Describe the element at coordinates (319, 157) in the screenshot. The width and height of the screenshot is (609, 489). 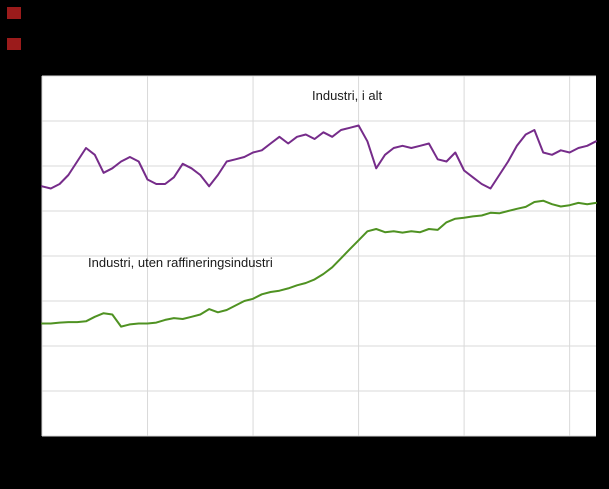
I see `series-line-industri-i-alt` at that location.